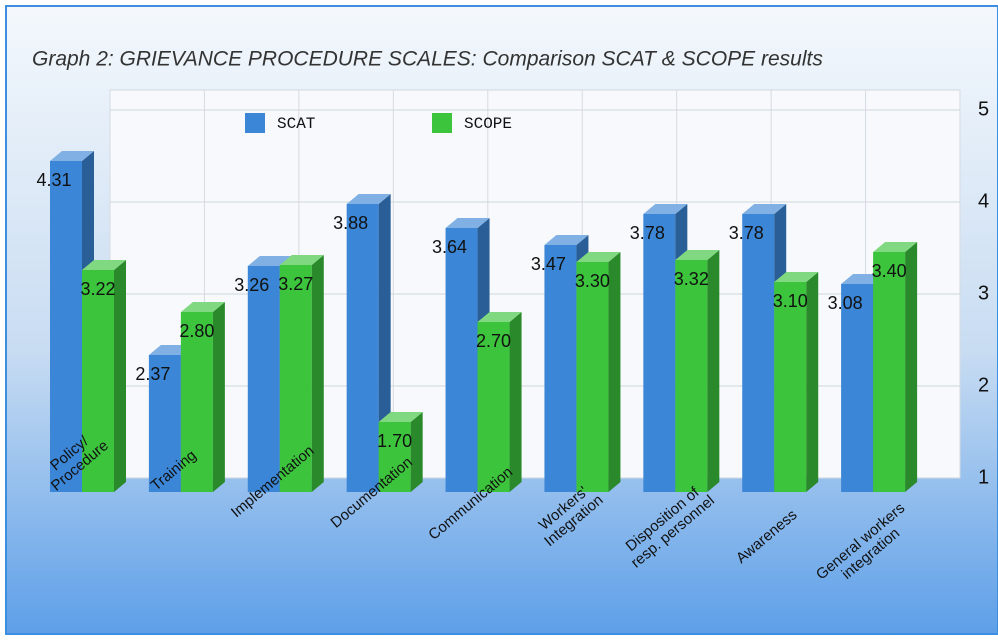  I want to click on legend-label: SCAT, so click(296, 124).